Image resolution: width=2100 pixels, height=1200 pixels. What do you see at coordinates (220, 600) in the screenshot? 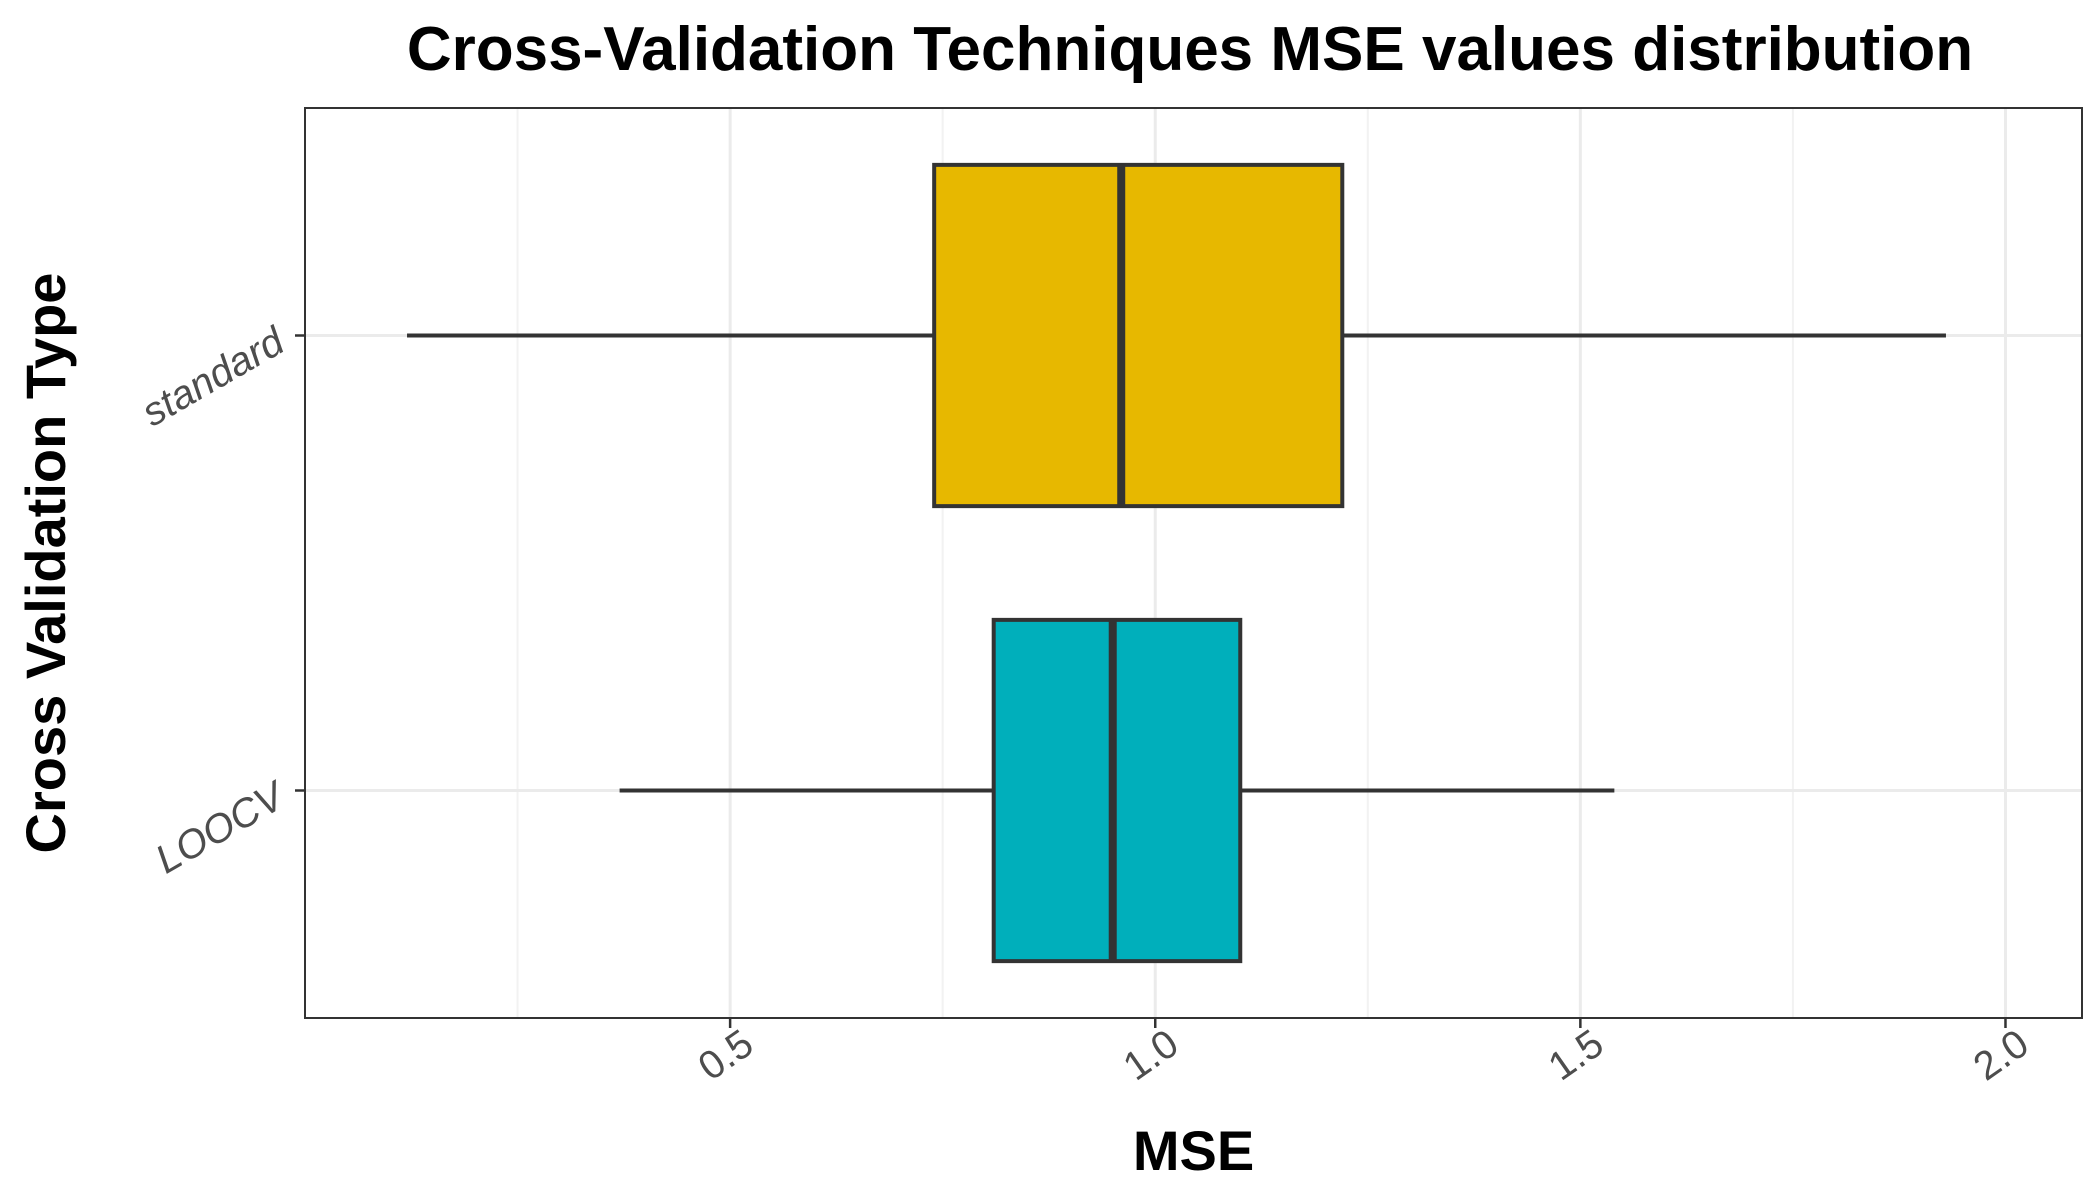
I see `y-axis: standard LOOCV` at bounding box center [220, 600].